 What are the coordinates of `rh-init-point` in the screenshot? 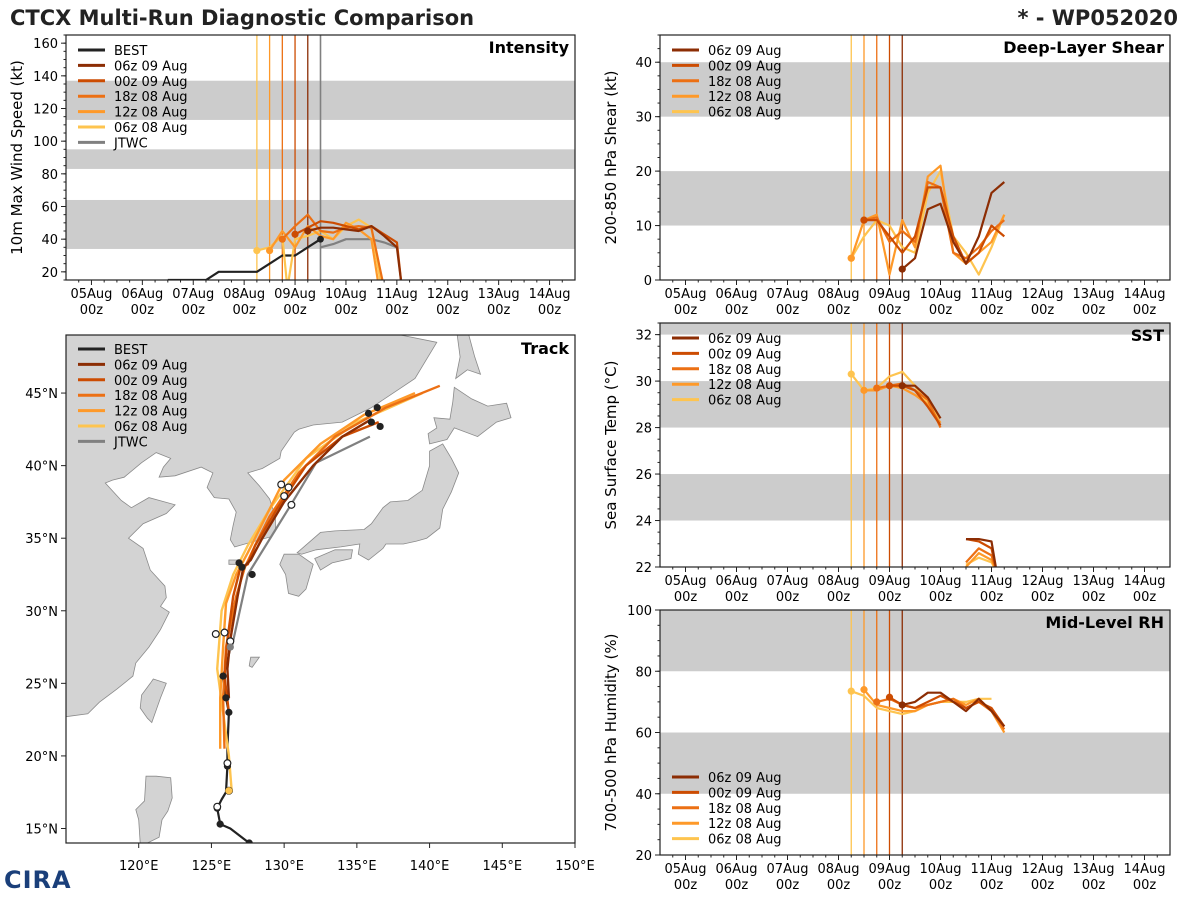 It's located at (877, 702).